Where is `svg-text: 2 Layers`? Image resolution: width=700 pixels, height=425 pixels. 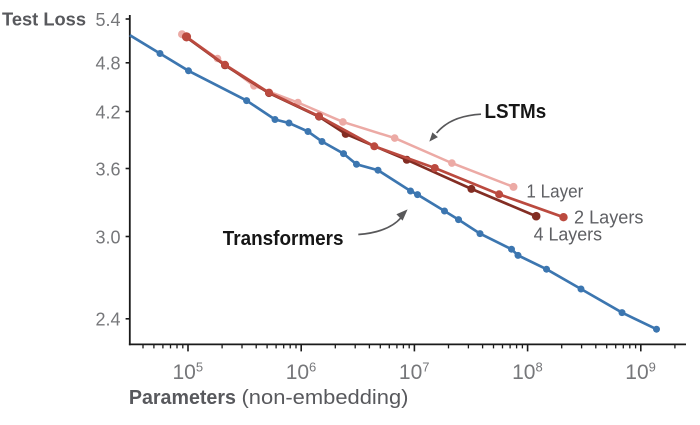
svg-text: 2 Layers is located at coordinates (608, 218).